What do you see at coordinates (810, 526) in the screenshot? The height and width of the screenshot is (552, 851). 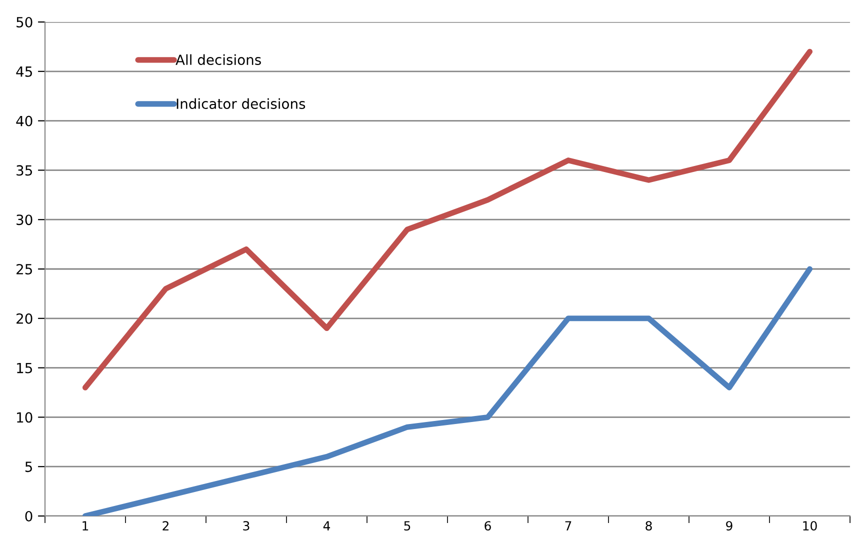 I see `x-tick-label: 10` at bounding box center [810, 526].